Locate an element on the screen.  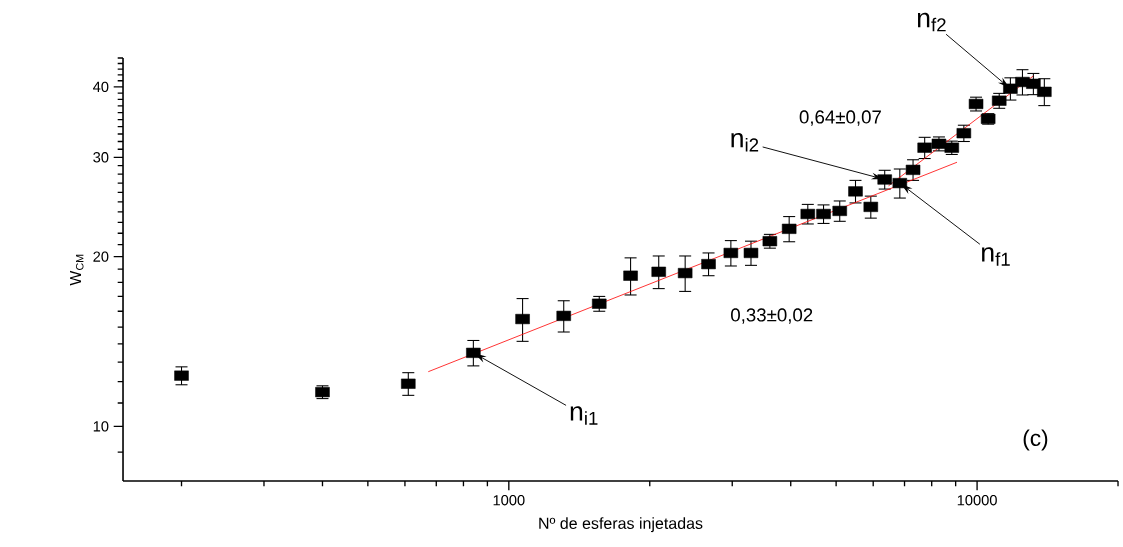
y-tick-label: 10 is located at coordinates (101, 426).